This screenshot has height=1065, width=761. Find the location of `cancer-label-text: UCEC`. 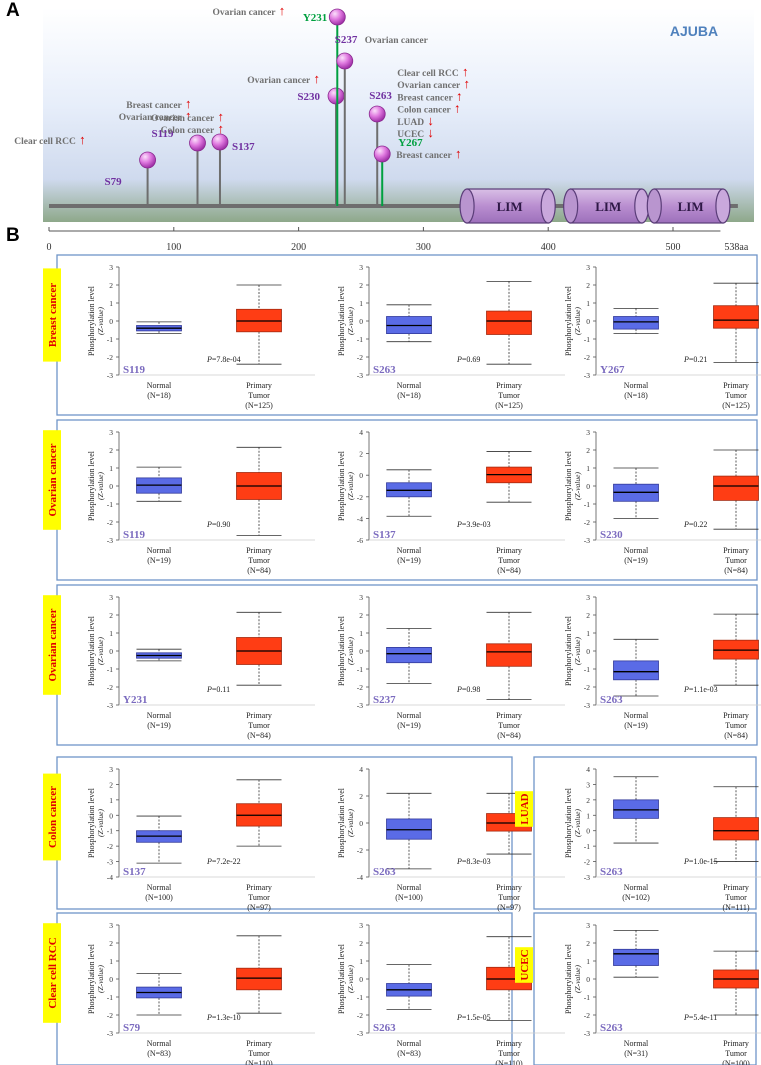

cancer-label-text: UCEC is located at coordinates (525, 964).